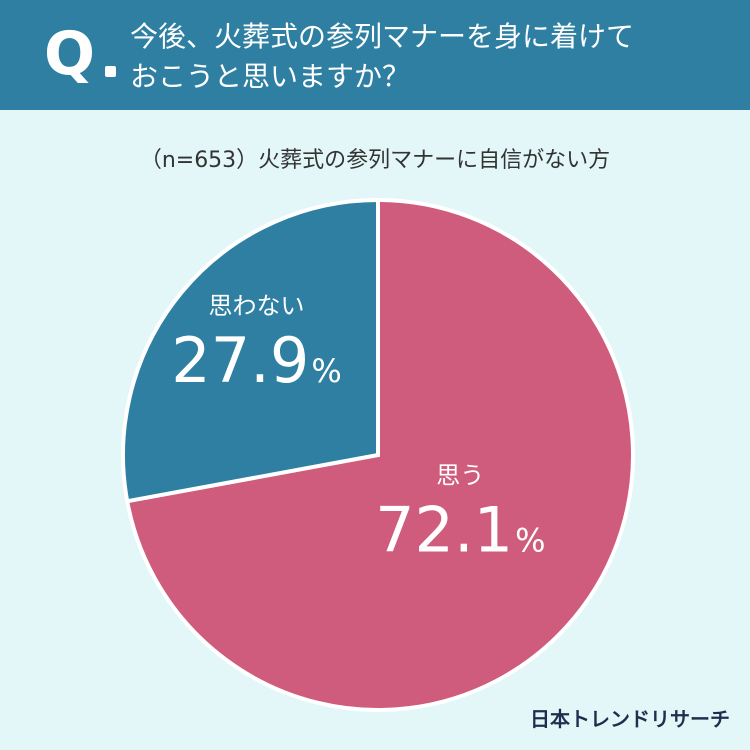 This screenshot has height=750, width=750. Describe the element at coordinates (110, 71) in the screenshot. I see `question-mark-dot` at that location.